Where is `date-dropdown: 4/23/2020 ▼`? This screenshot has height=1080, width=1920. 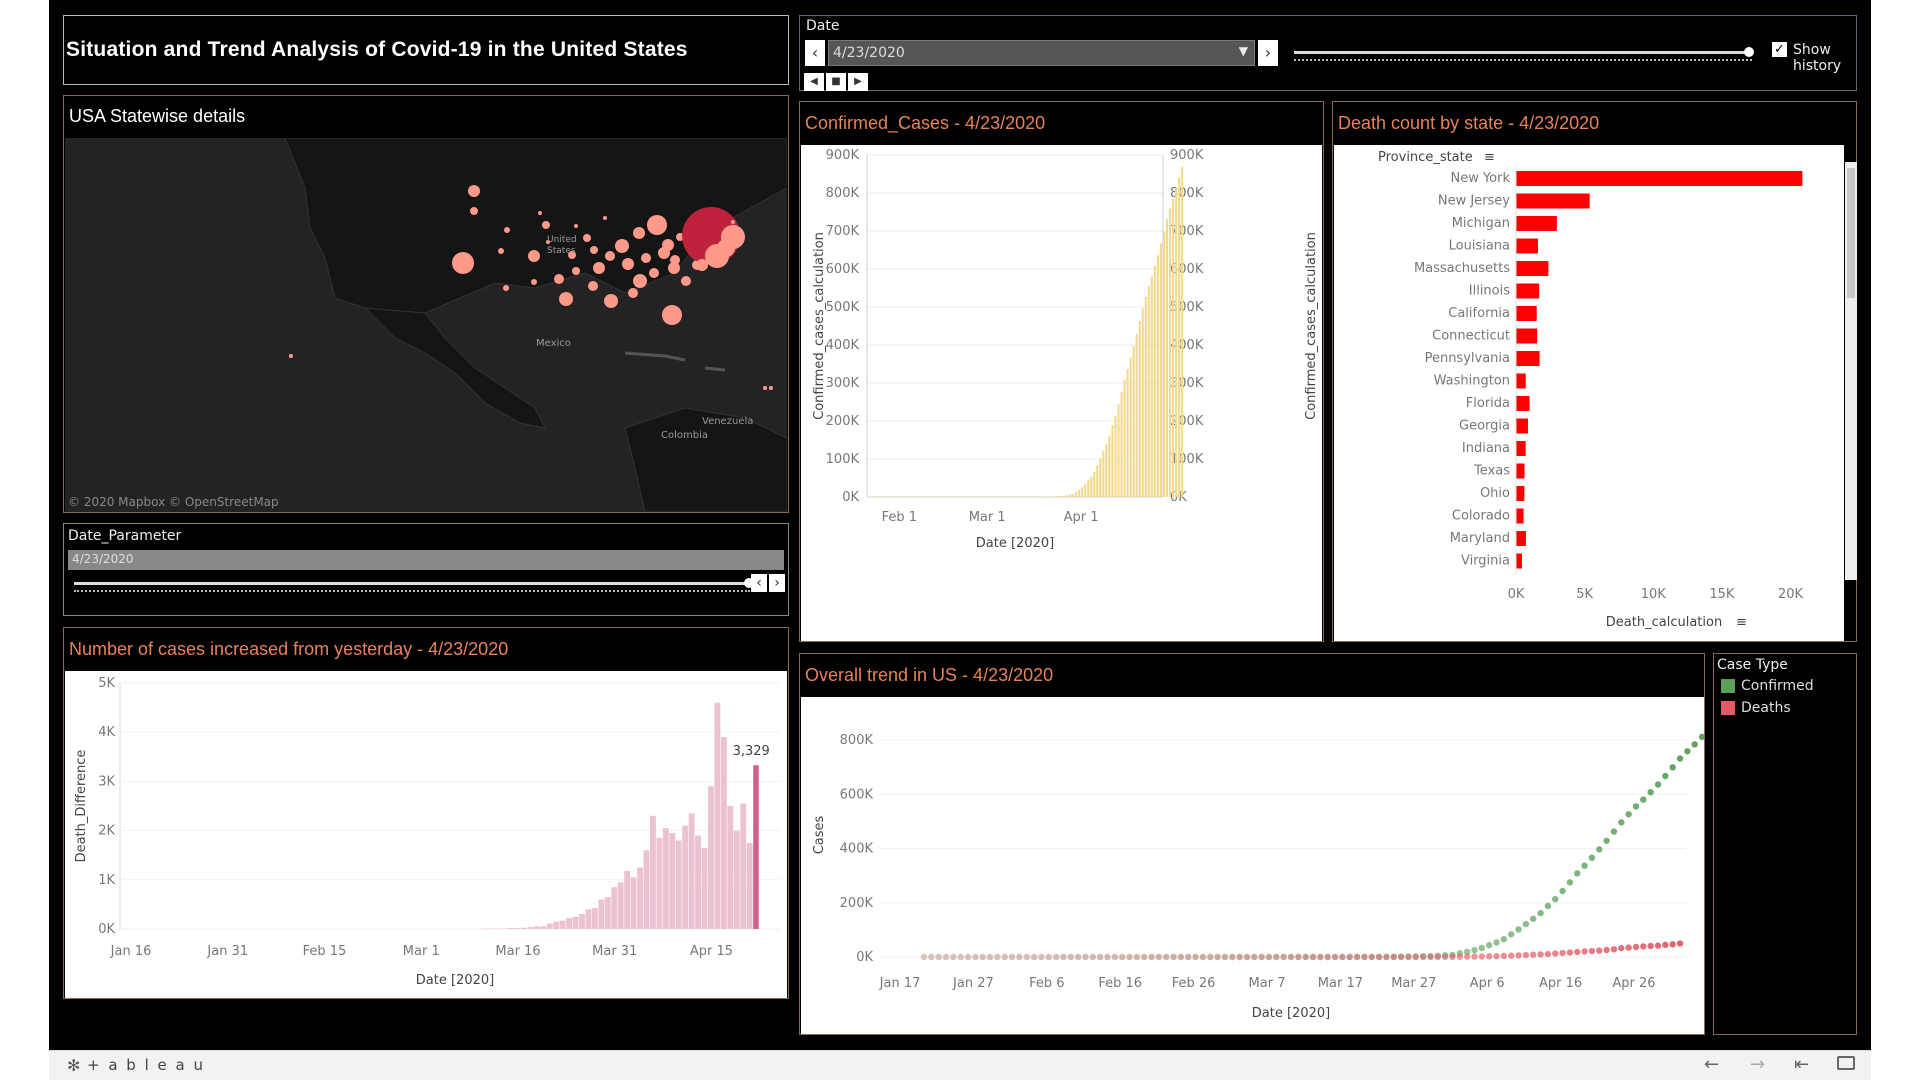 date-dropdown: 4/23/2020 ▼ is located at coordinates (1041, 53).